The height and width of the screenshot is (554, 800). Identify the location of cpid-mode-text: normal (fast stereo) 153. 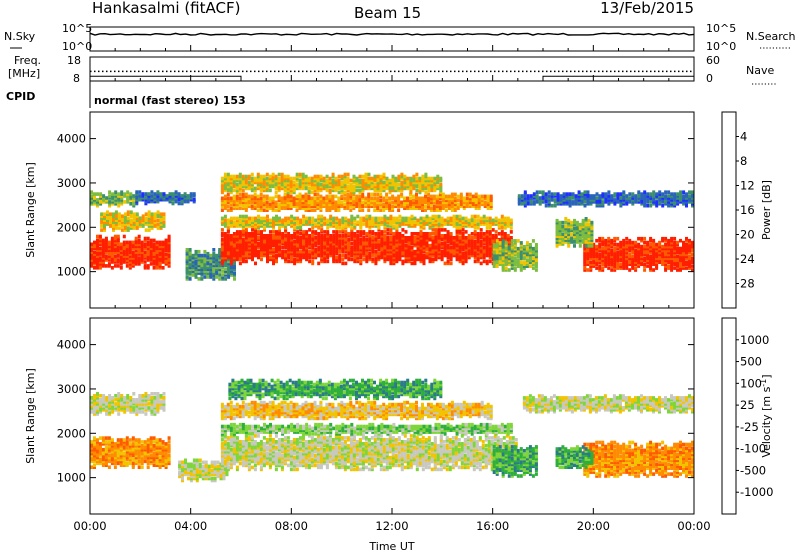
(170, 100).